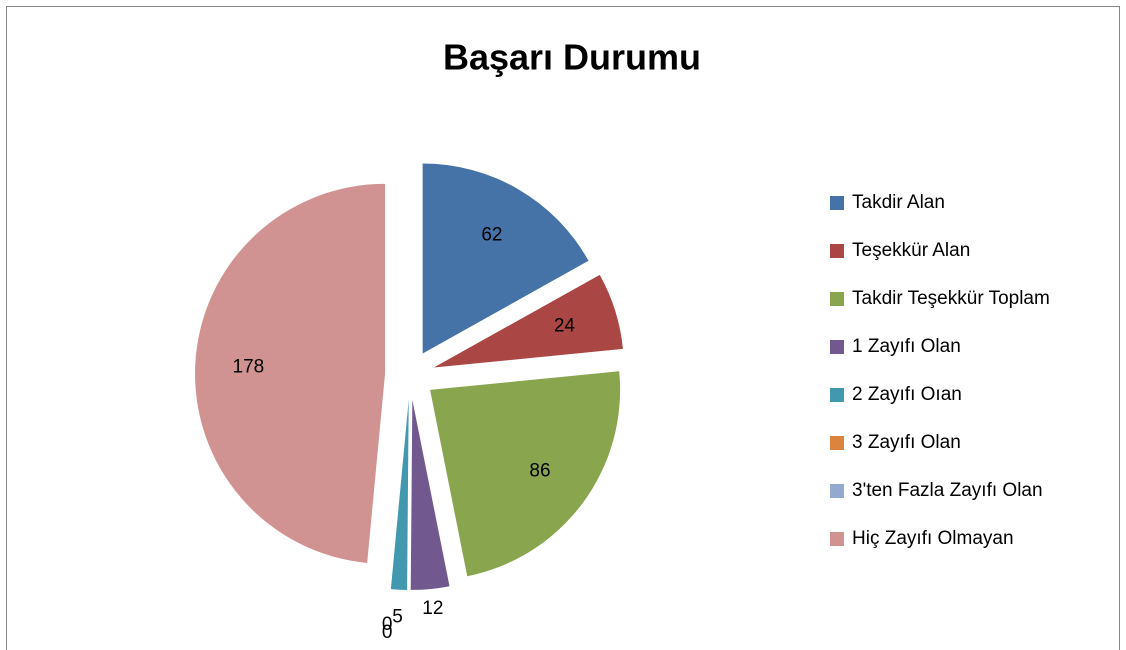 This screenshot has width=1126, height=650. What do you see at coordinates (947, 490) in the screenshot?
I see `legend-label: 3'ten Fazla Zayıfı Olan` at bounding box center [947, 490].